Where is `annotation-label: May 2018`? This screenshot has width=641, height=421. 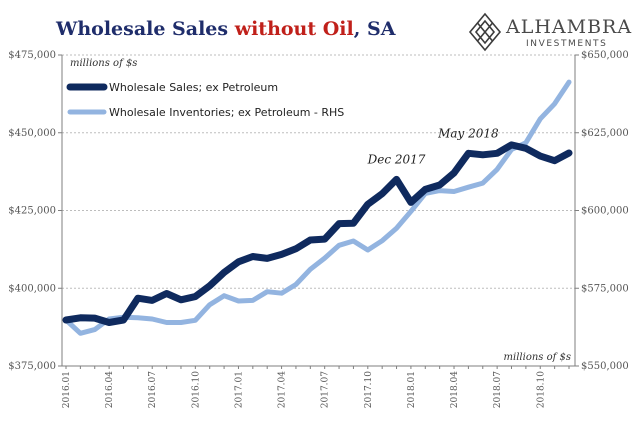 annotation-label: May 2018 is located at coordinates (468, 133).